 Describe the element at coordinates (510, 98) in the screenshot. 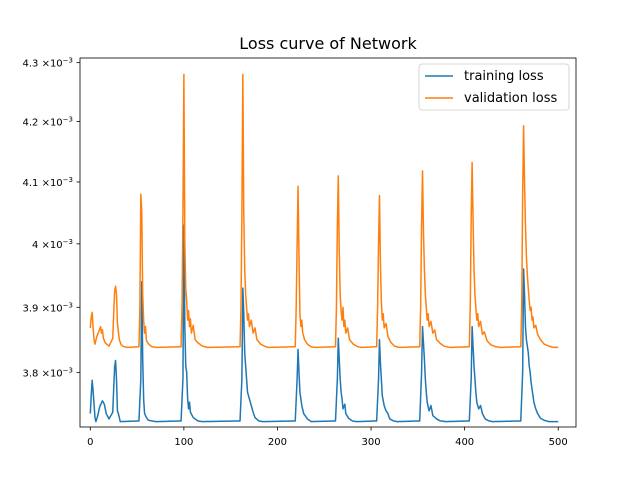

I see `legend-label-2: validation loss` at that location.